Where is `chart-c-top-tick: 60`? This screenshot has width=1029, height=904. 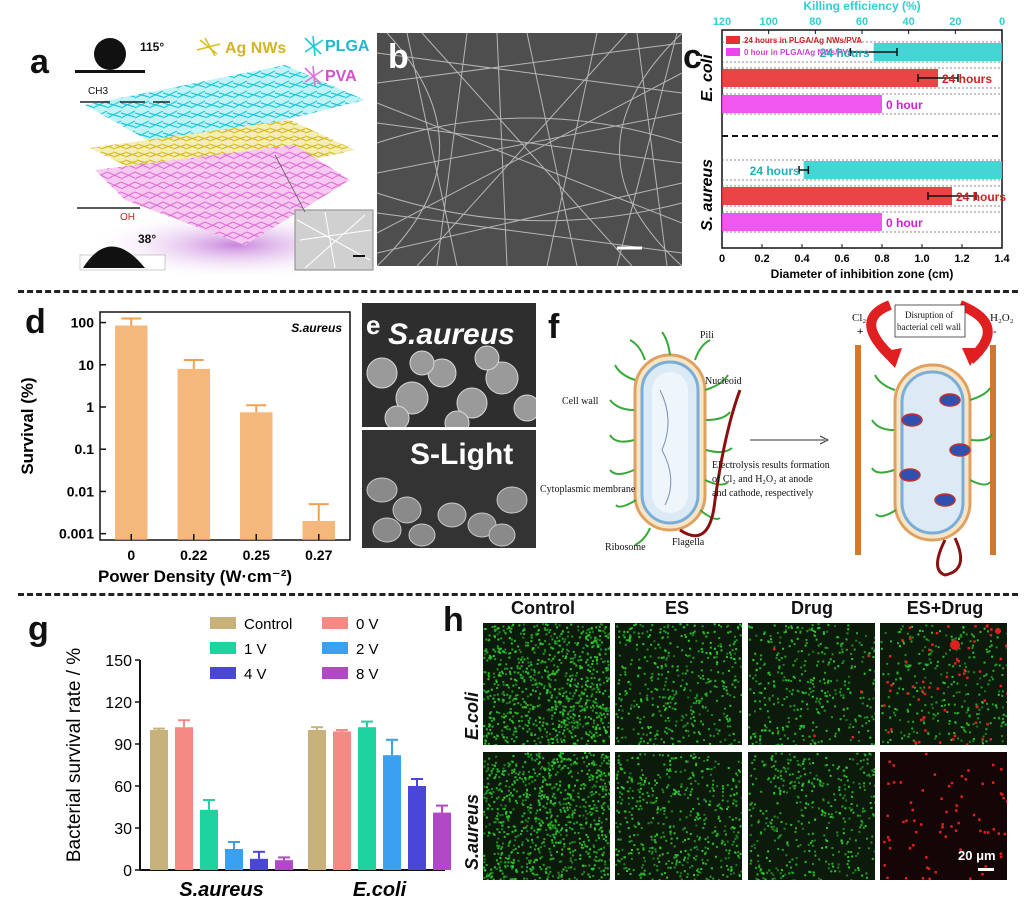
chart-c-top-tick: 60 is located at coordinates (862, 22).